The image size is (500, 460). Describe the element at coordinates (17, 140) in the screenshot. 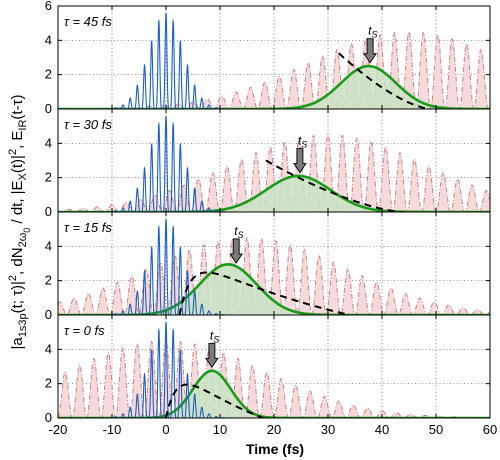

I see `y-axis-label-part: , E` at that location.